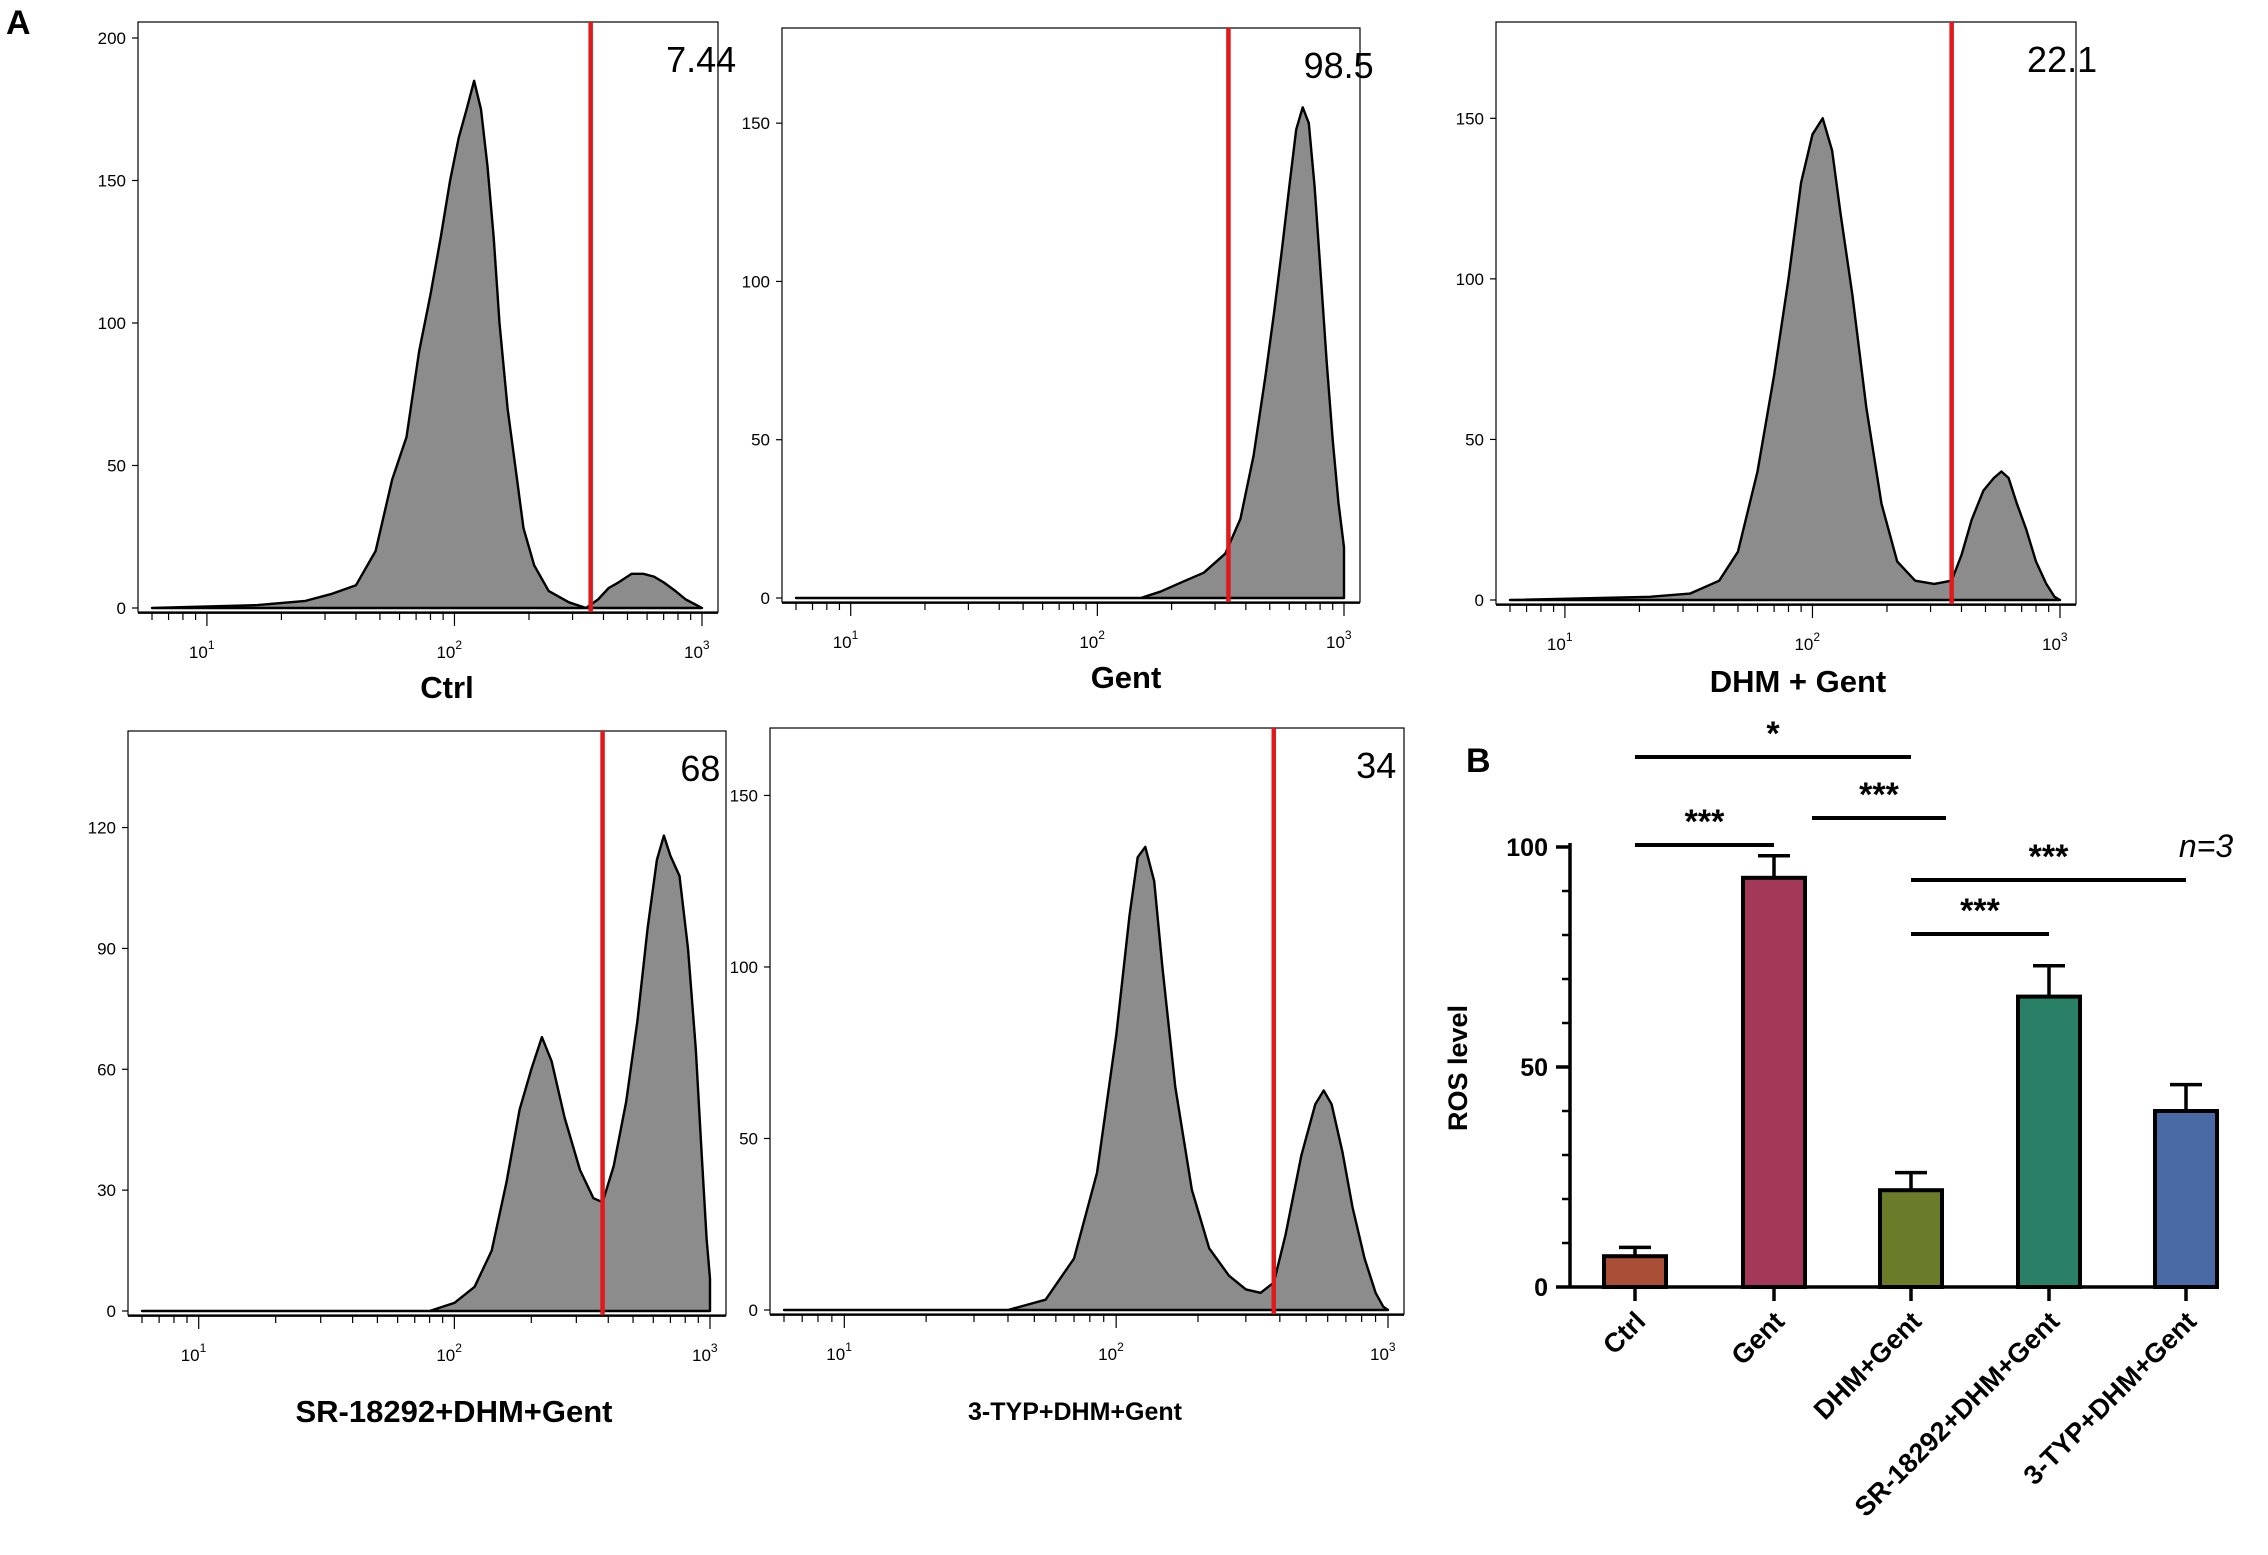  Describe the element at coordinates (106, 1190) in the screenshot. I see `y-tick-label: 30` at that location.